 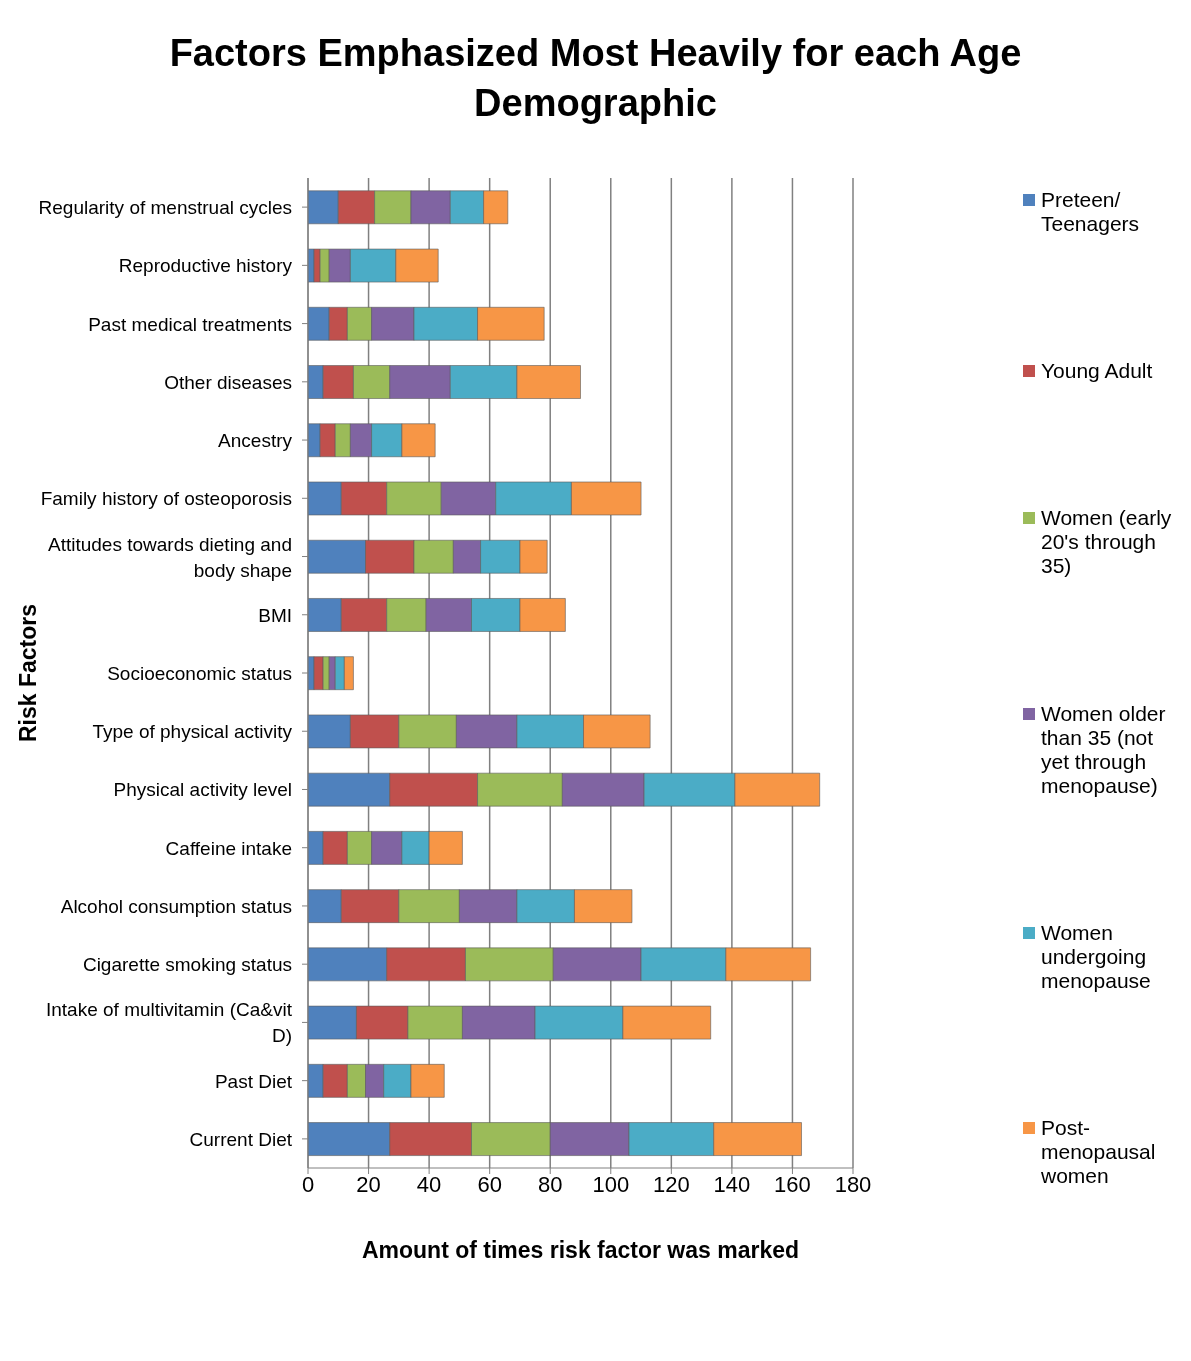 What do you see at coordinates (176, 906) in the screenshot?
I see `y-tick-label: Alcohol consumption status` at bounding box center [176, 906].